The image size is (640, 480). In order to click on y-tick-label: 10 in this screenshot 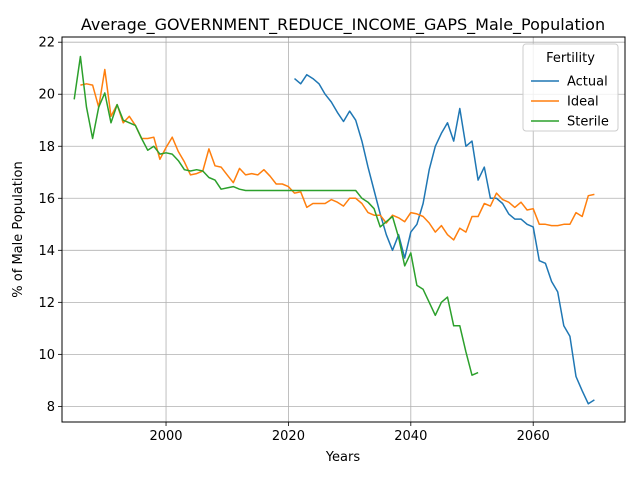, I will do `click(46, 355)`.